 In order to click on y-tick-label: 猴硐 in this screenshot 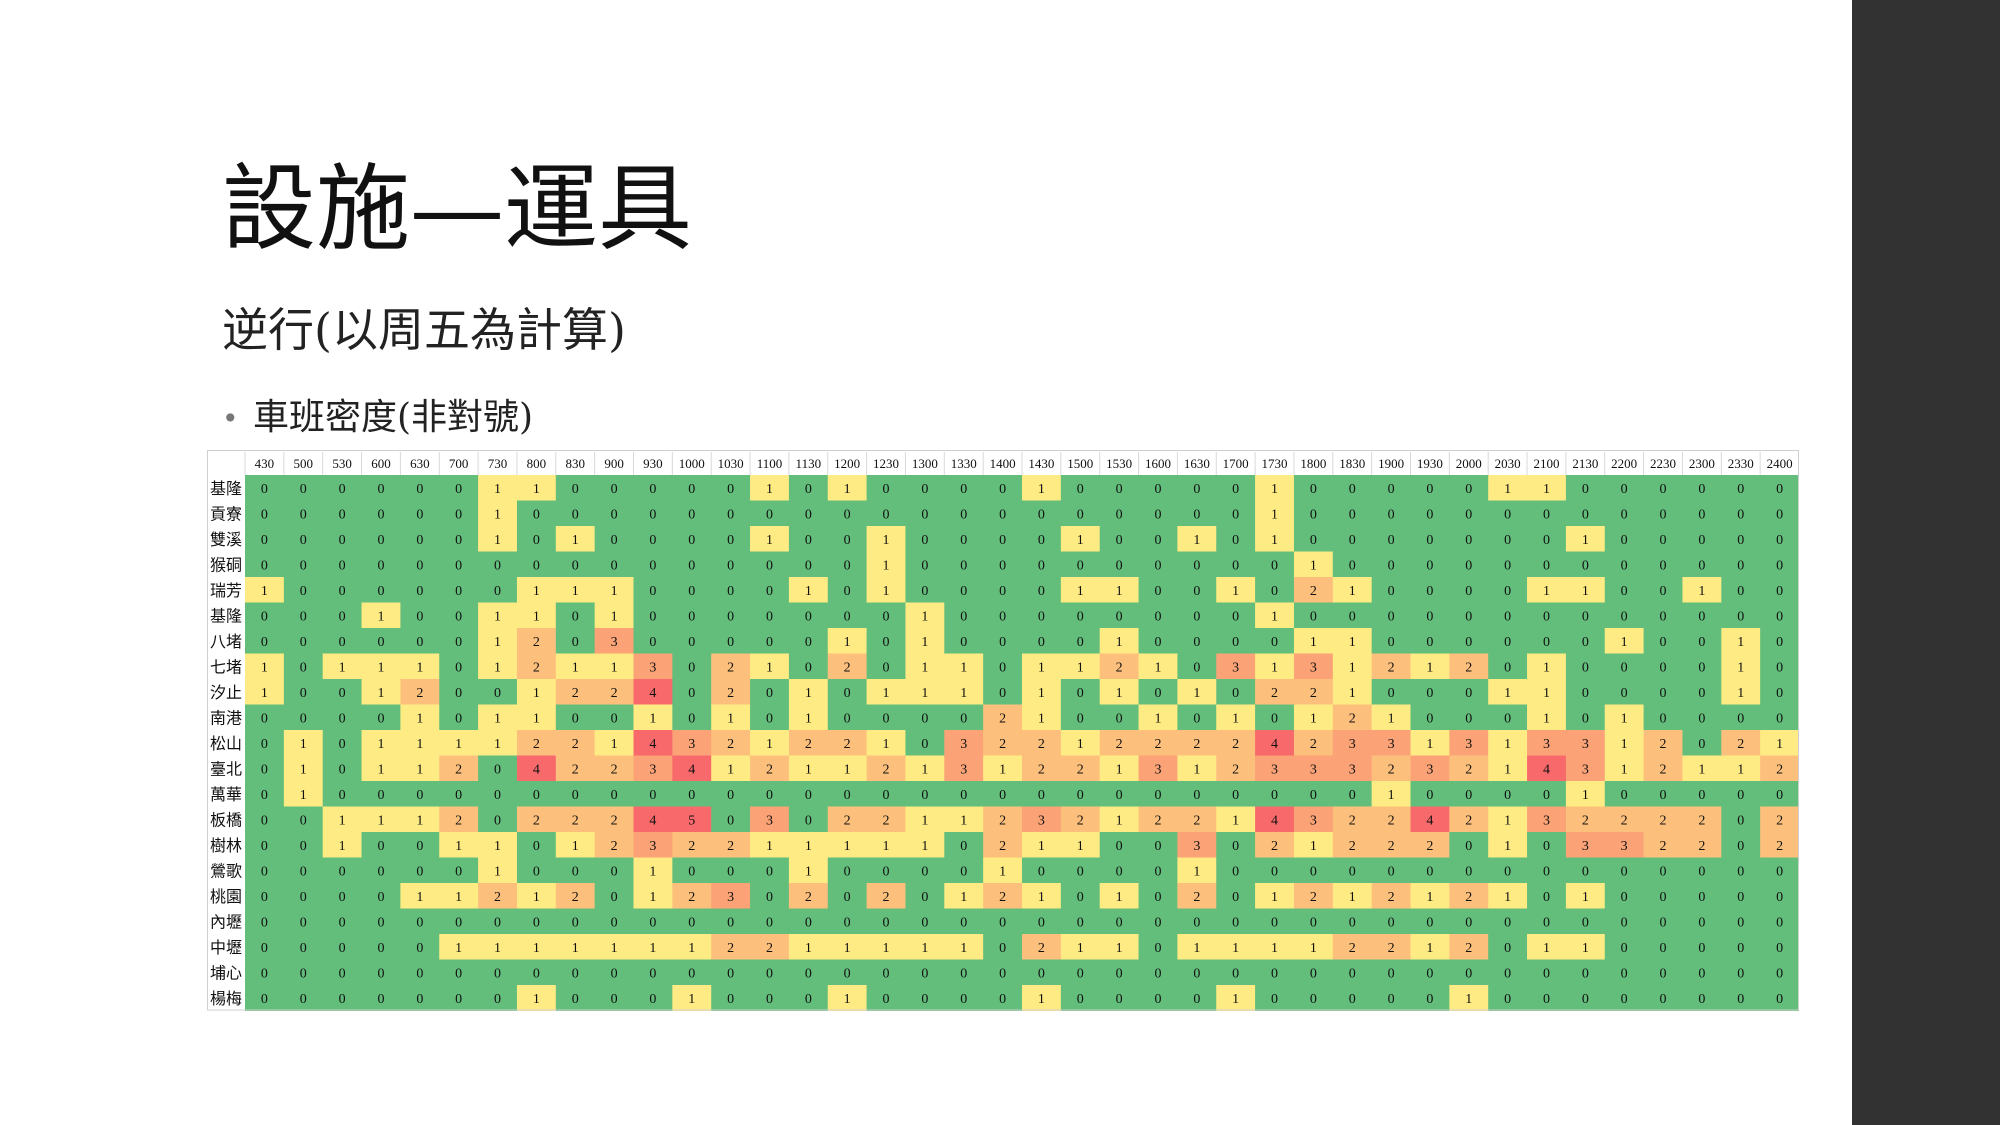, I will do `click(226, 564)`.